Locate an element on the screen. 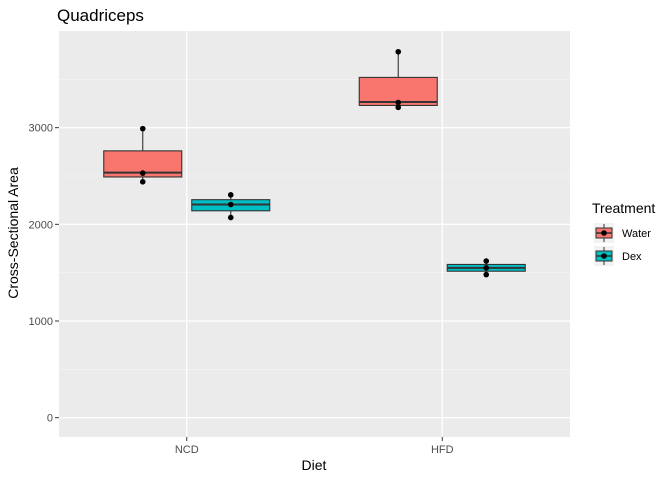 This screenshot has height=480, width=672. y-tick-label: 2000 is located at coordinates (41, 225).